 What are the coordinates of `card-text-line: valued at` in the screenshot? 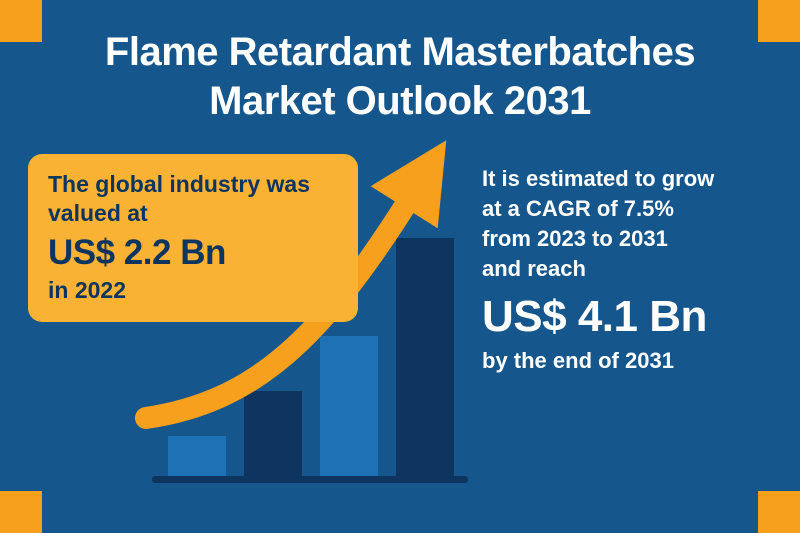 It's located at (98, 212).